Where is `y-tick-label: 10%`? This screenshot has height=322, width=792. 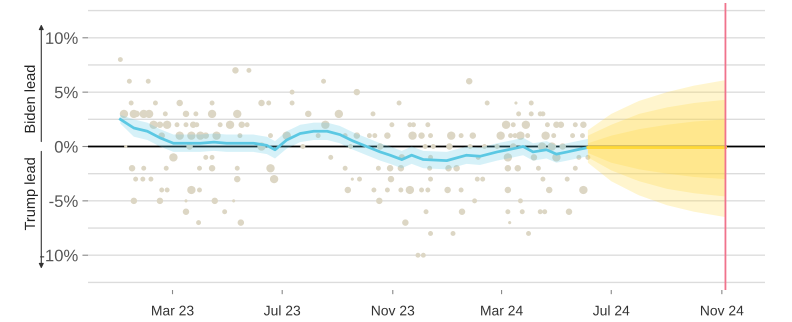 y-tick-label: 10% is located at coordinates (62, 38).